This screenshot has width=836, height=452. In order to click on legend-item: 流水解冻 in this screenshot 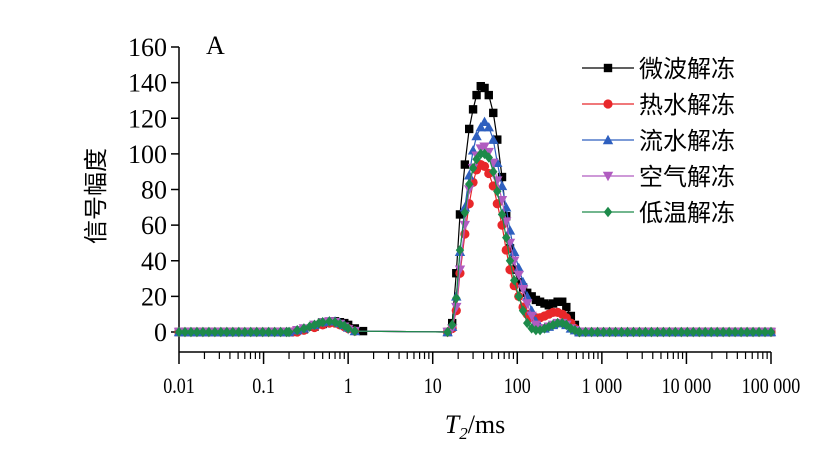, I will do `click(658, 141)`.